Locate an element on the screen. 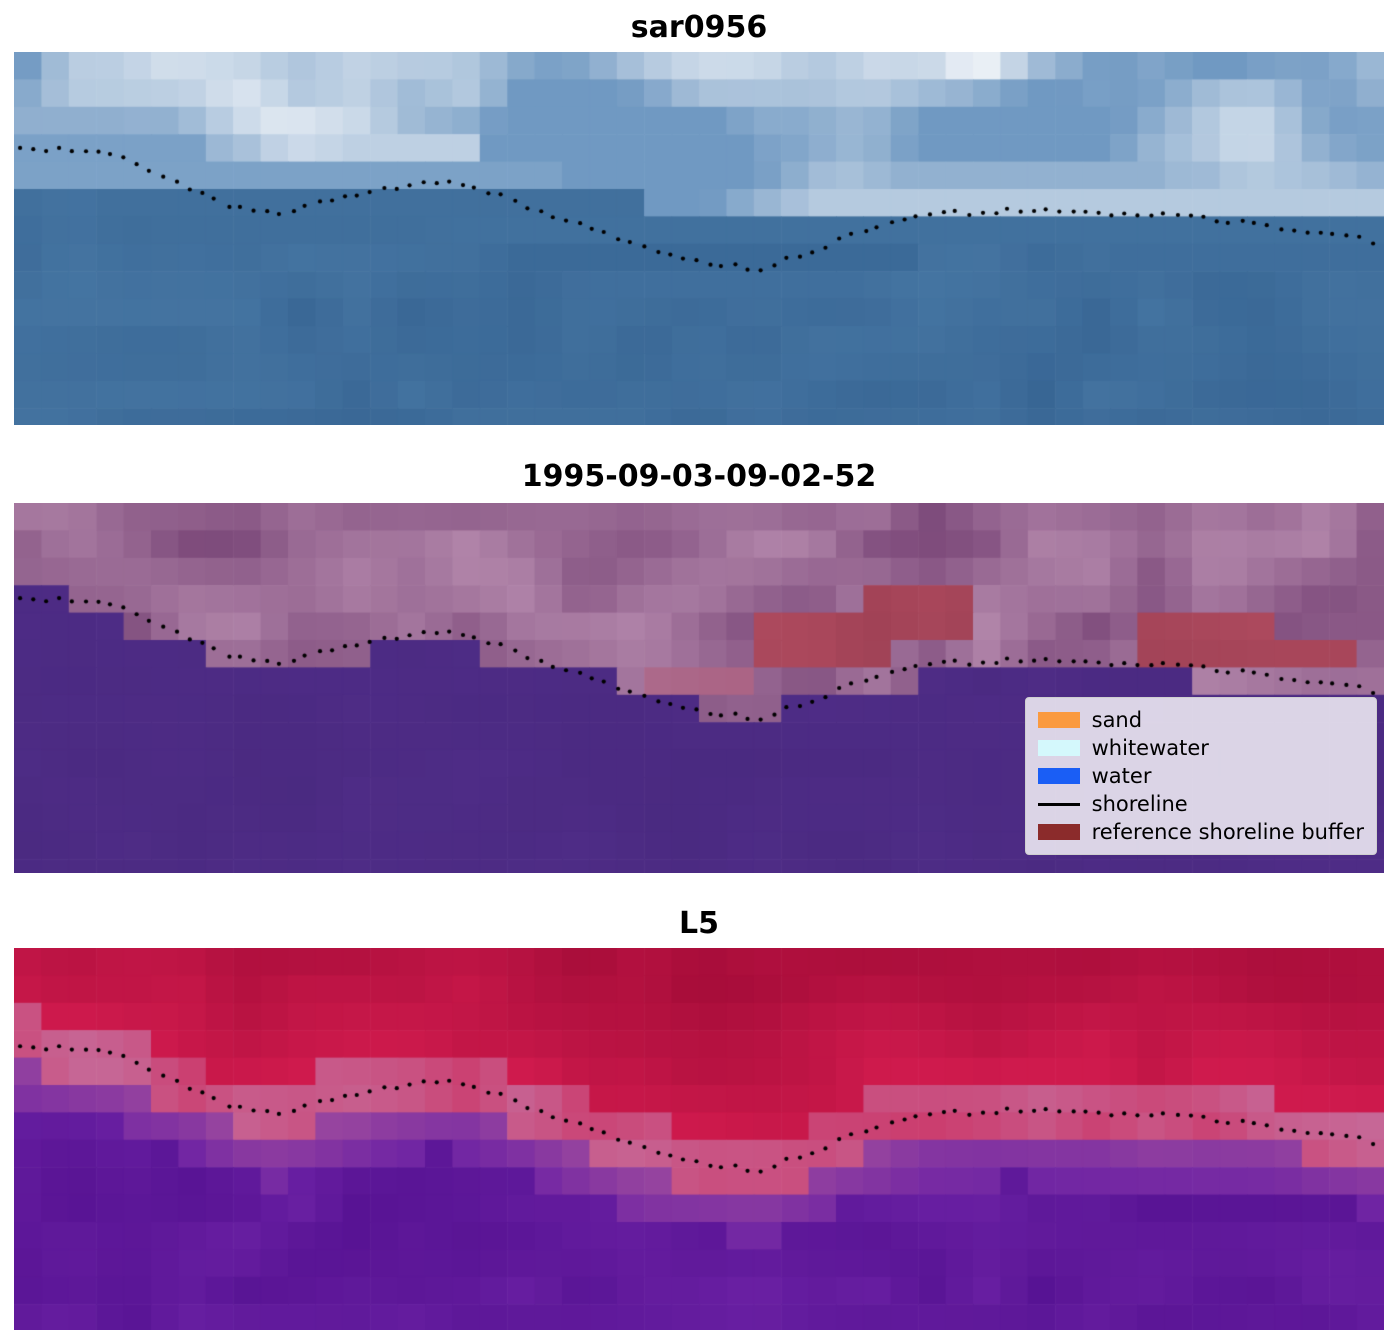 This screenshot has width=1398, height=1337. legend-item-water: water is located at coordinates (1200, 776).